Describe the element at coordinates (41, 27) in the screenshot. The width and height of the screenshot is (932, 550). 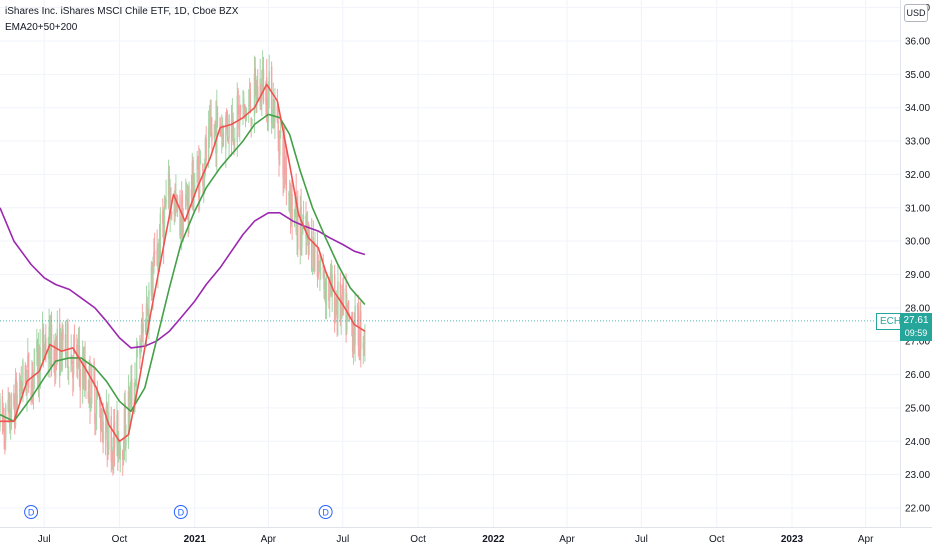
I see `indicator-legend: EMA20+50+200` at that location.